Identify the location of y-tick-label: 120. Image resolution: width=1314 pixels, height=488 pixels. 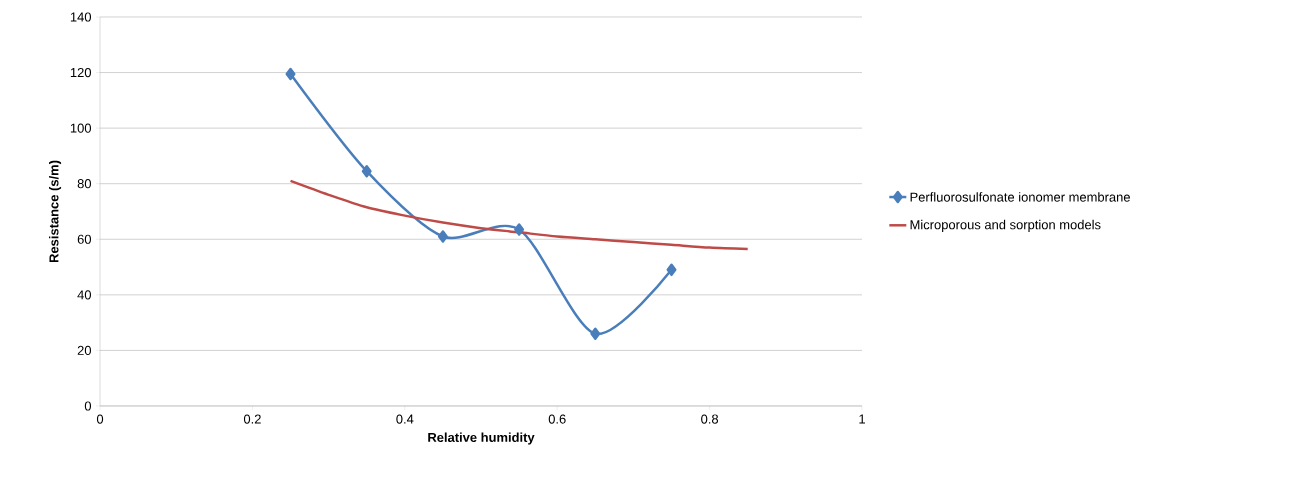
(81, 72).